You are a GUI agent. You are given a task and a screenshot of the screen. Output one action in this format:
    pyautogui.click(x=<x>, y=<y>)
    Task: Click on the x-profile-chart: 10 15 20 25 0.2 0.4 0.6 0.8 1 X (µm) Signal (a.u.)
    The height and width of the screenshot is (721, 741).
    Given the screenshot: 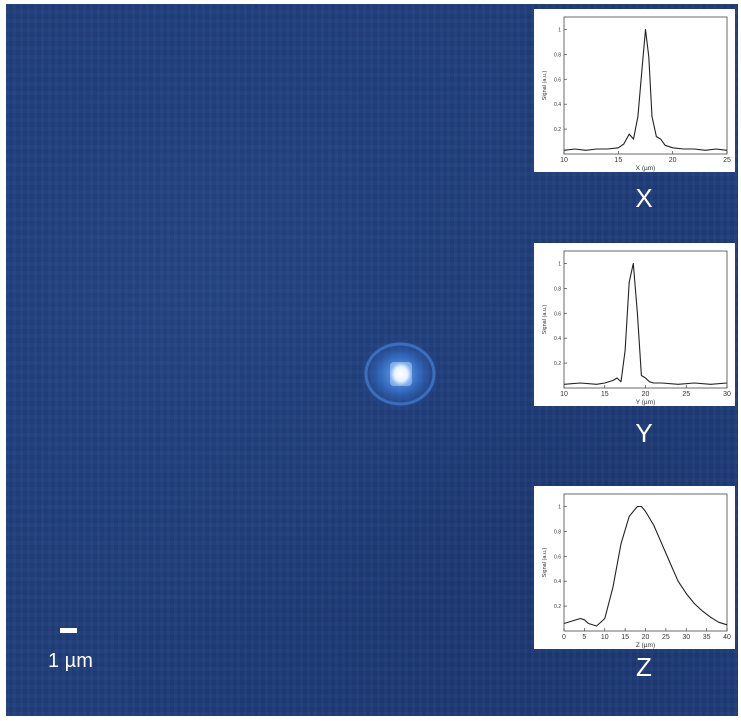 What is the action you would take?
    pyautogui.click(x=636, y=94)
    